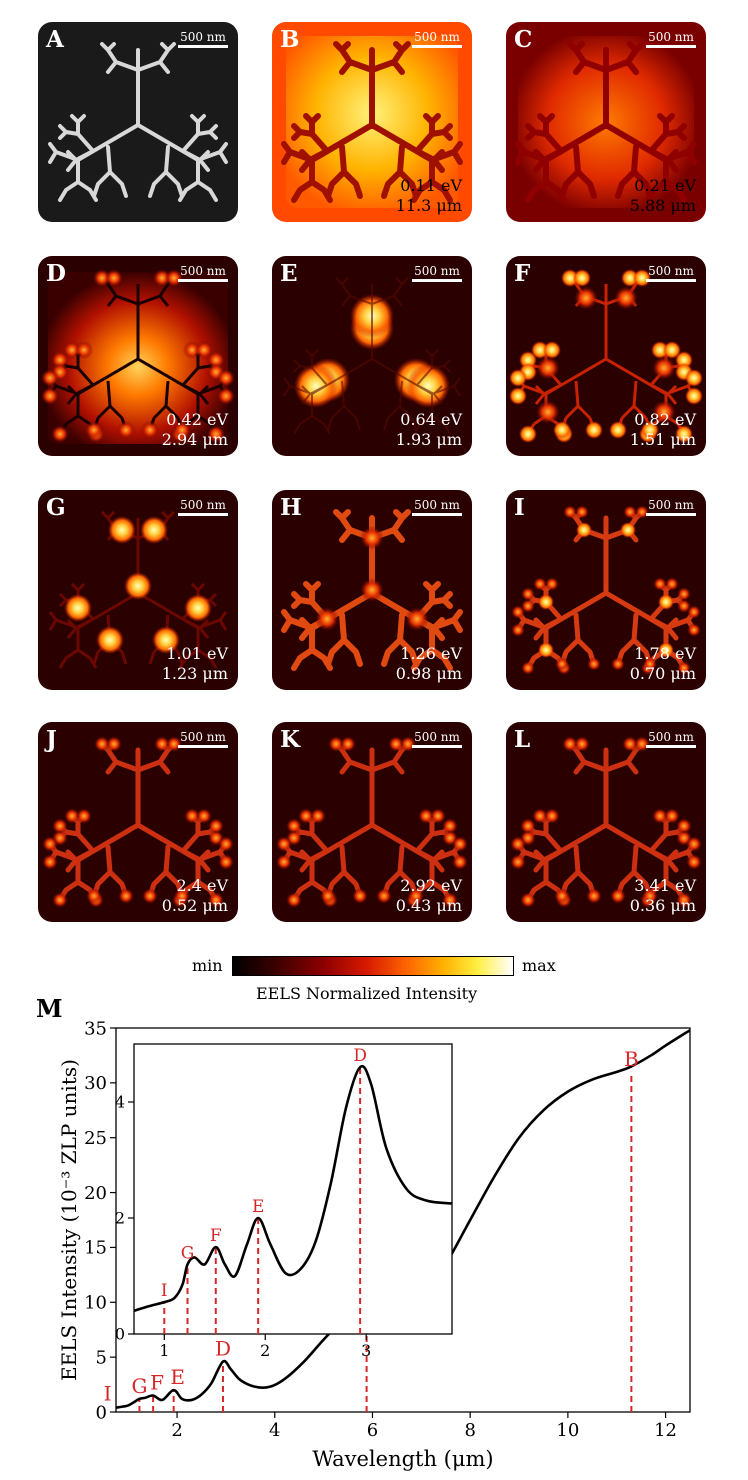  I want to click on panel-label: D, so click(56, 273).